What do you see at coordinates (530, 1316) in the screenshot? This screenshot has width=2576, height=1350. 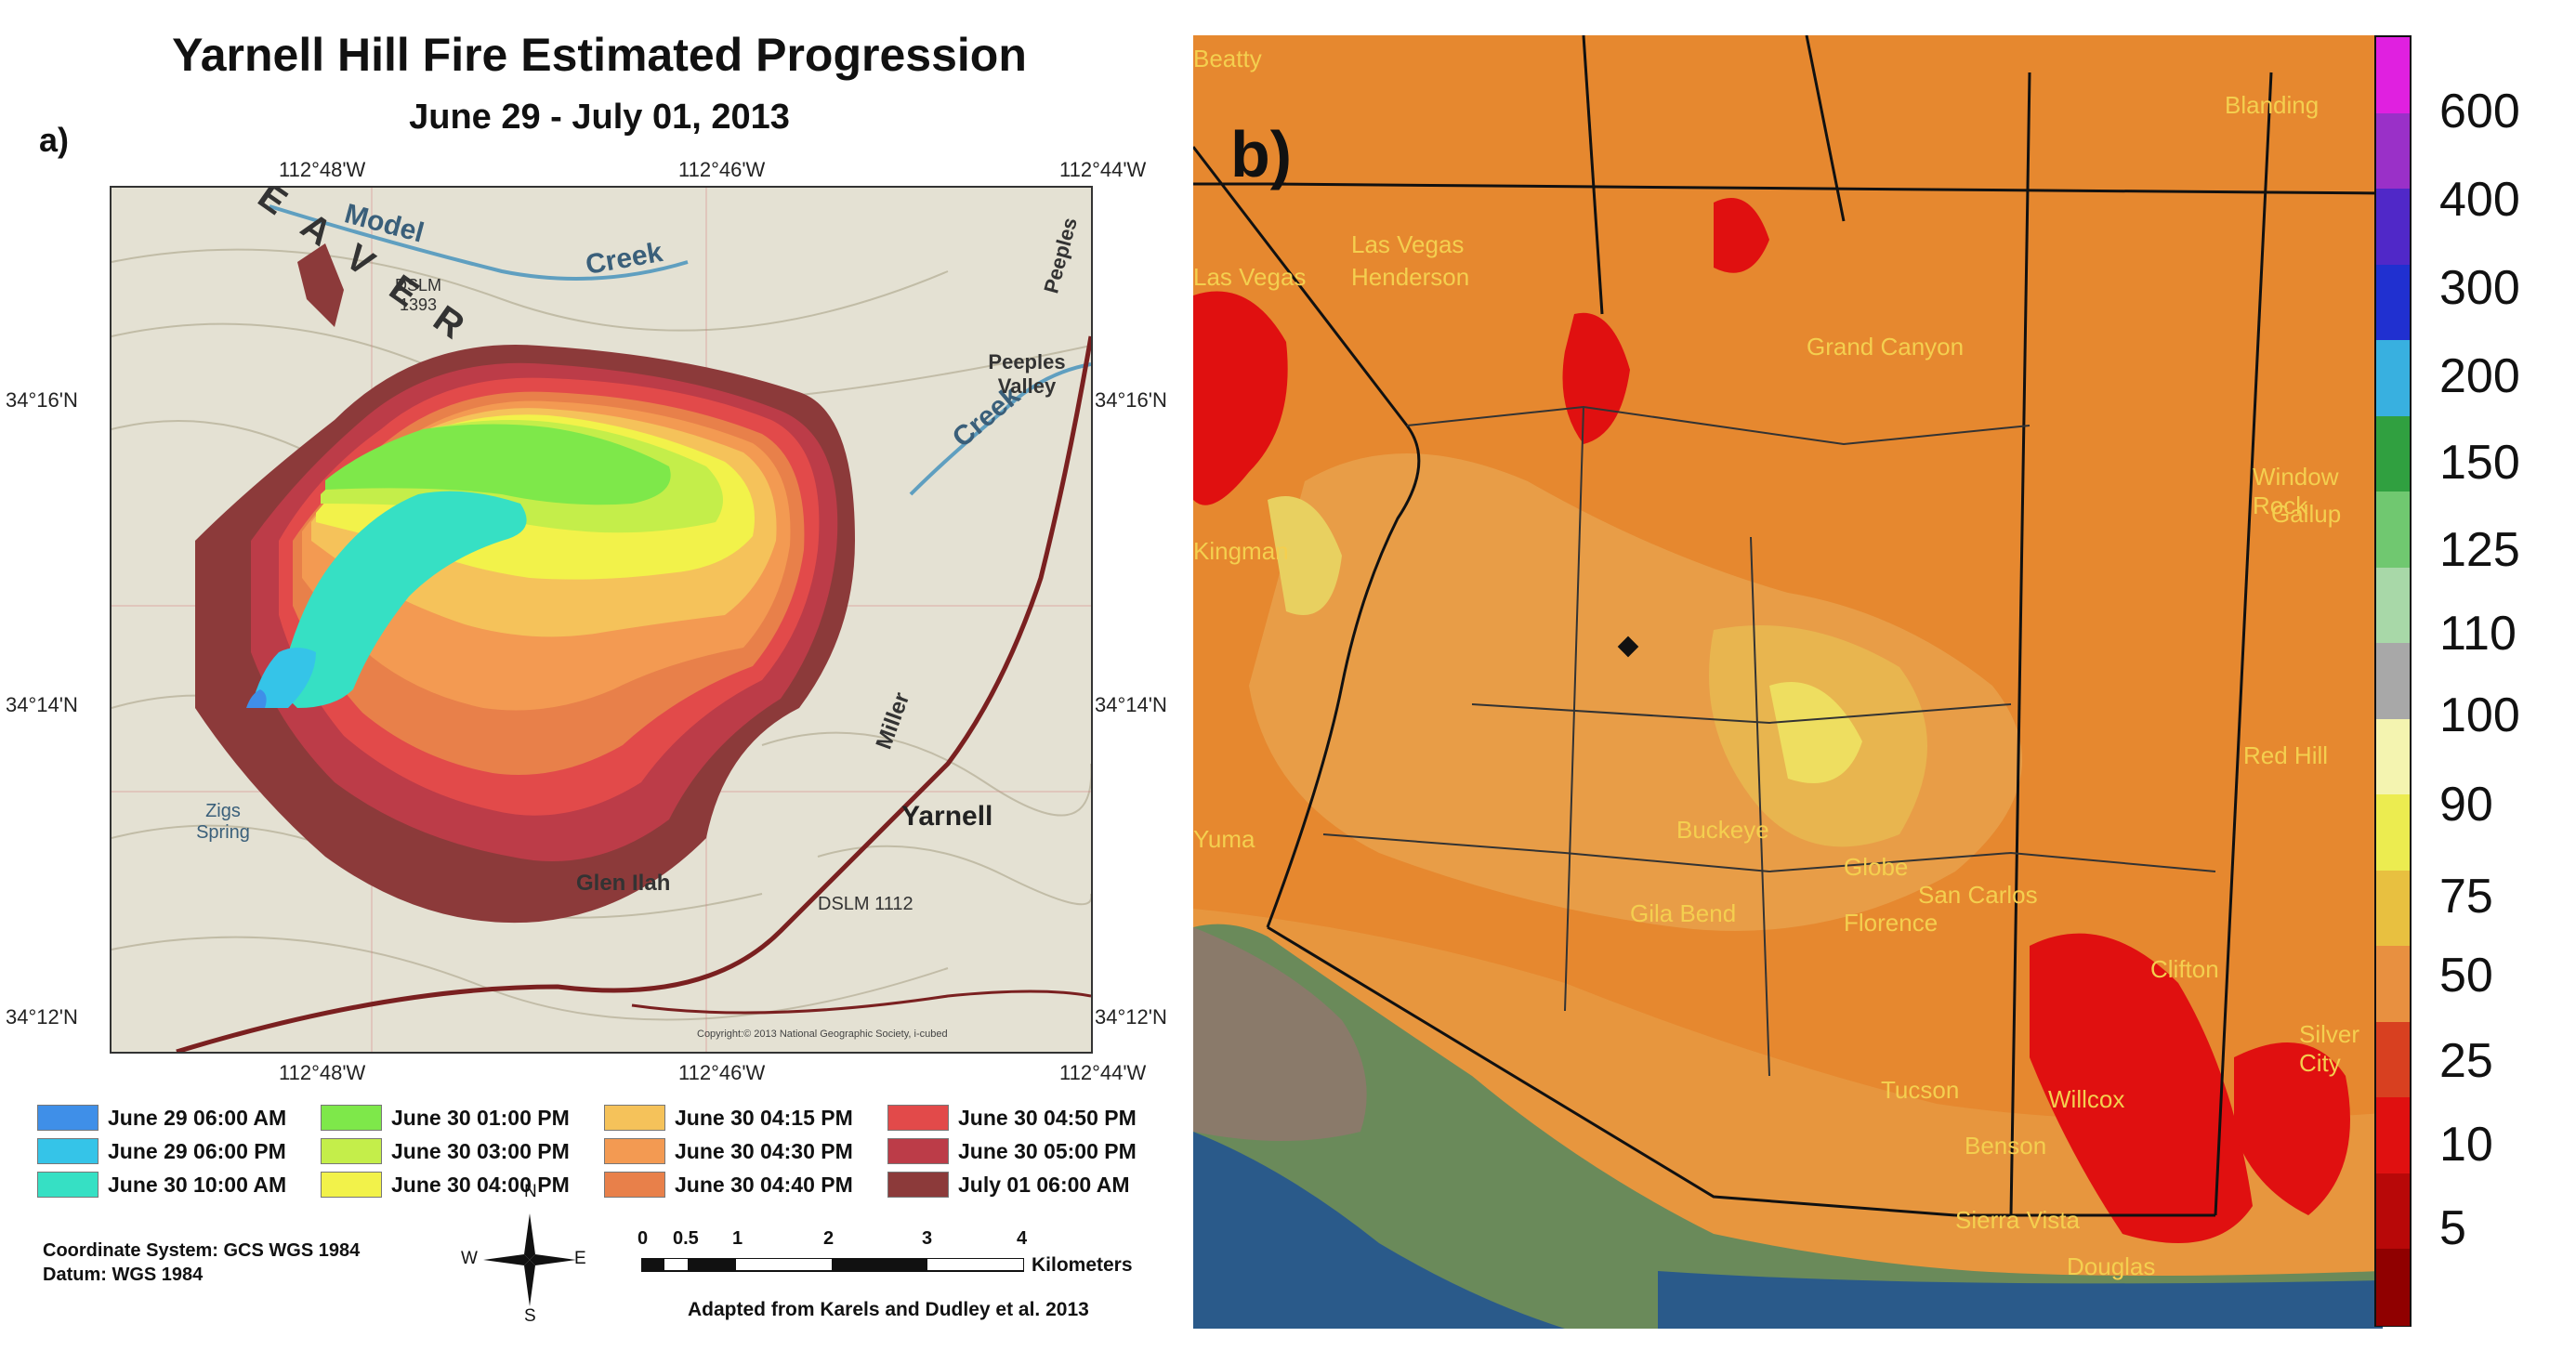 I see `compass-s: S` at bounding box center [530, 1316].